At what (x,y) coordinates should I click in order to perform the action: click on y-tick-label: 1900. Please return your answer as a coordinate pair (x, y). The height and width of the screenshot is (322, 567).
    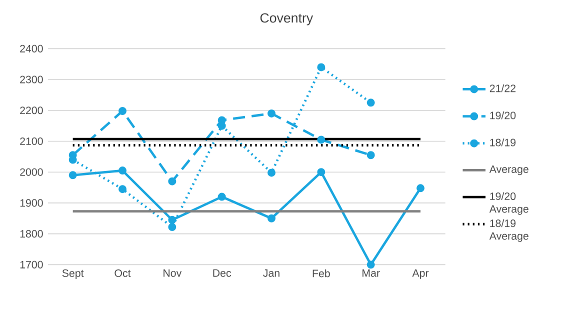
    Looking at the image, I should click on (31, 203).